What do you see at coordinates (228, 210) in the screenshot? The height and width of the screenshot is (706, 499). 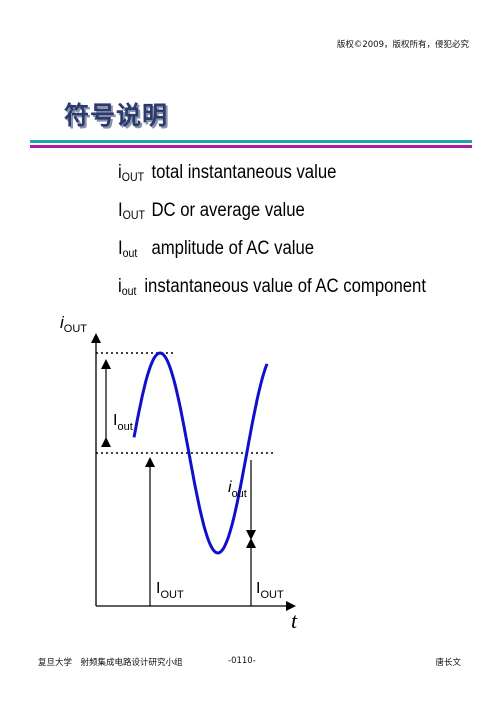 I see `definition-text: DC or average value` at bounding box center [228, 210].